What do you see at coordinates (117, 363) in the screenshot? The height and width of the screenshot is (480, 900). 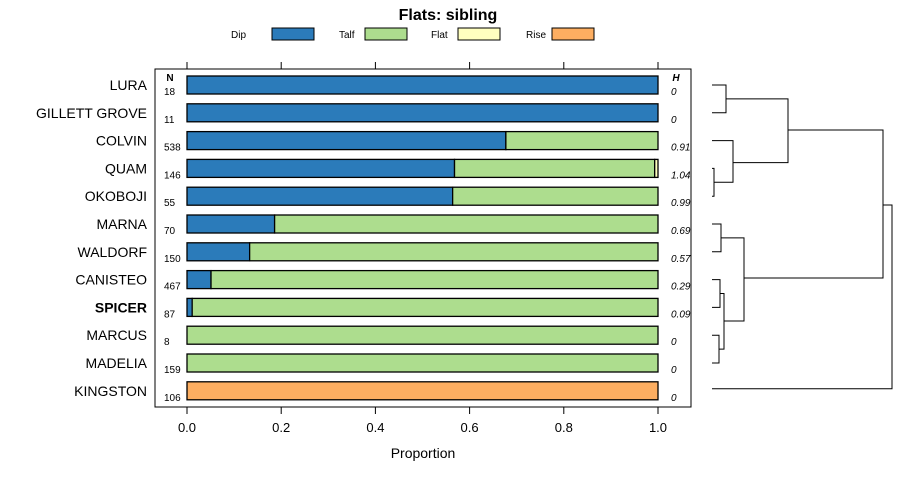 I see `category-label-madelia: MADELIA` at bounding box center [117, 363].